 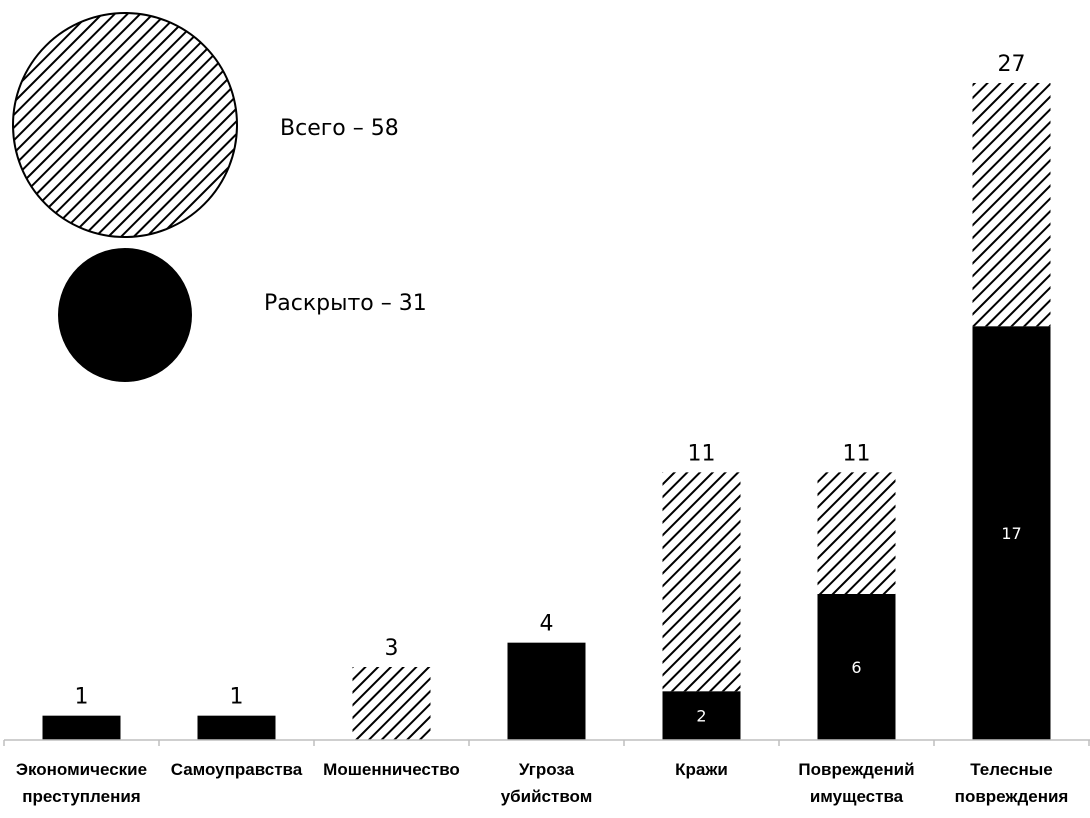 I want to click on category-label: Телесные, so click(x=1011, y=769).